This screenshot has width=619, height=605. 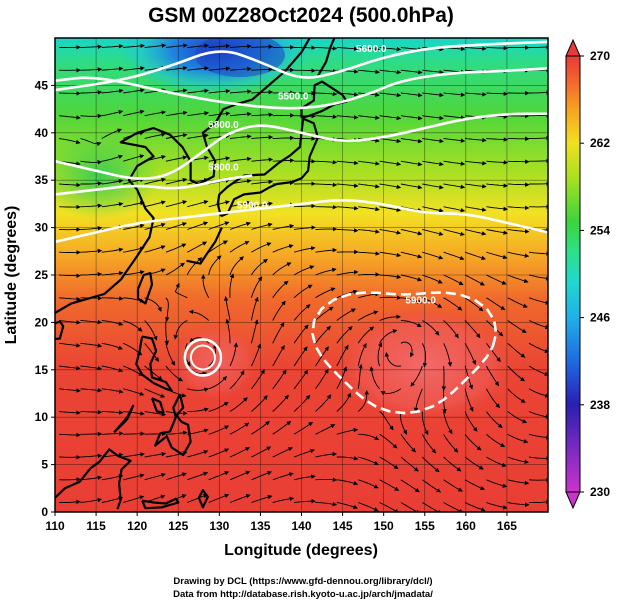 What do you see at coordinates (44, 465) in the screenshot?
I see `y-tick-label: 5` at bounding box center [44, 465].